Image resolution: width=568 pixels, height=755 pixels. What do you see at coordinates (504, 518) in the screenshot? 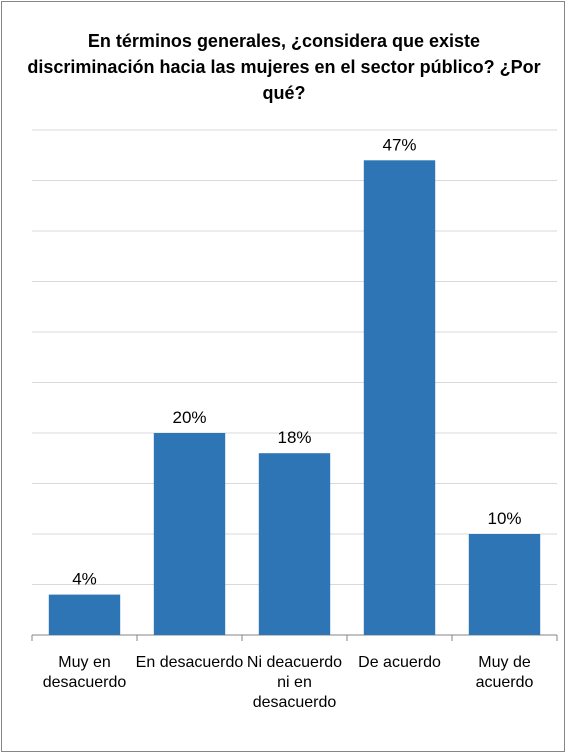
I see `data-label: 10%` at bounding box center [504, 518].